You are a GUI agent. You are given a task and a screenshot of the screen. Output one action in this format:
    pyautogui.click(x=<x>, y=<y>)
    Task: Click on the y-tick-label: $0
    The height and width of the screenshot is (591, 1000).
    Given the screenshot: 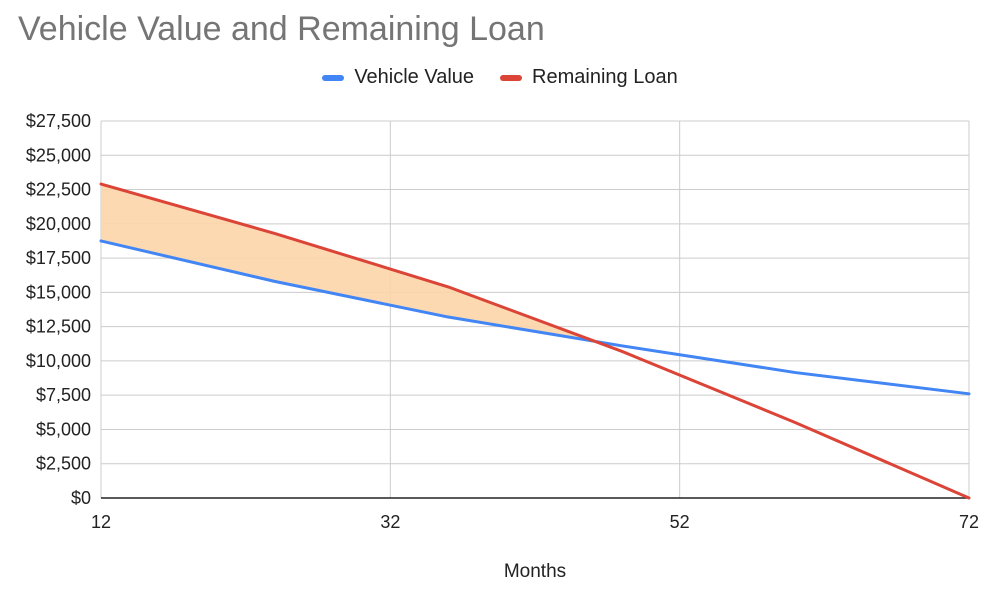 What is the action you would take?
    pyautogui.click(x=81, y=498)
    